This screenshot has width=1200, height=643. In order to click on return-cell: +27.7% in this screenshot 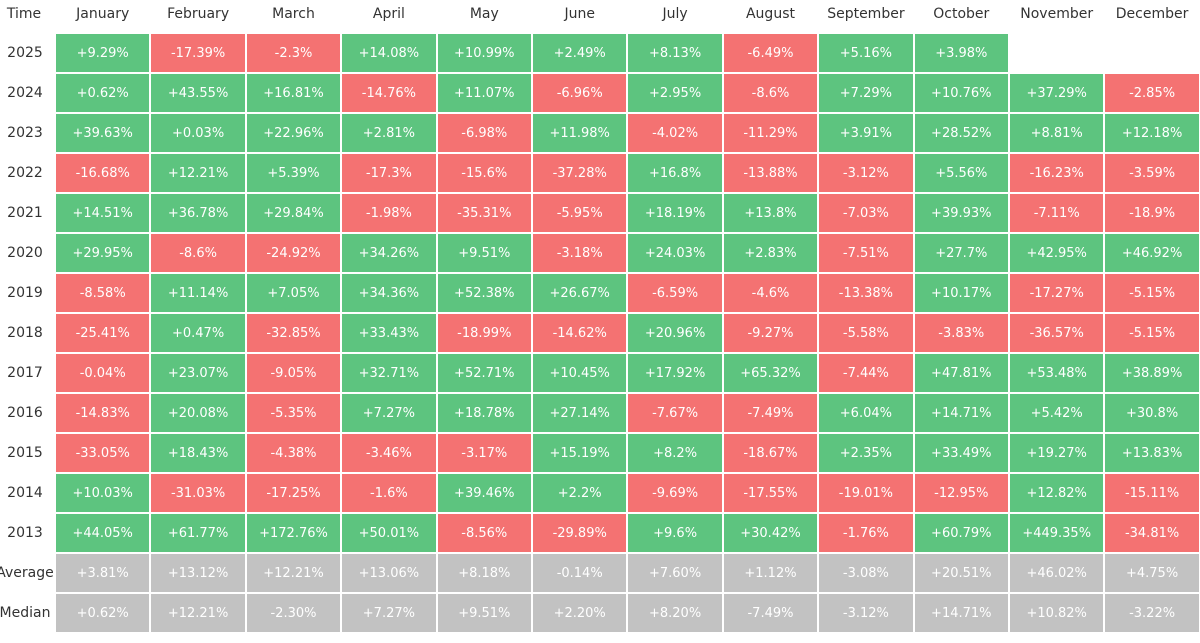, I will do `click(961, 253)`.